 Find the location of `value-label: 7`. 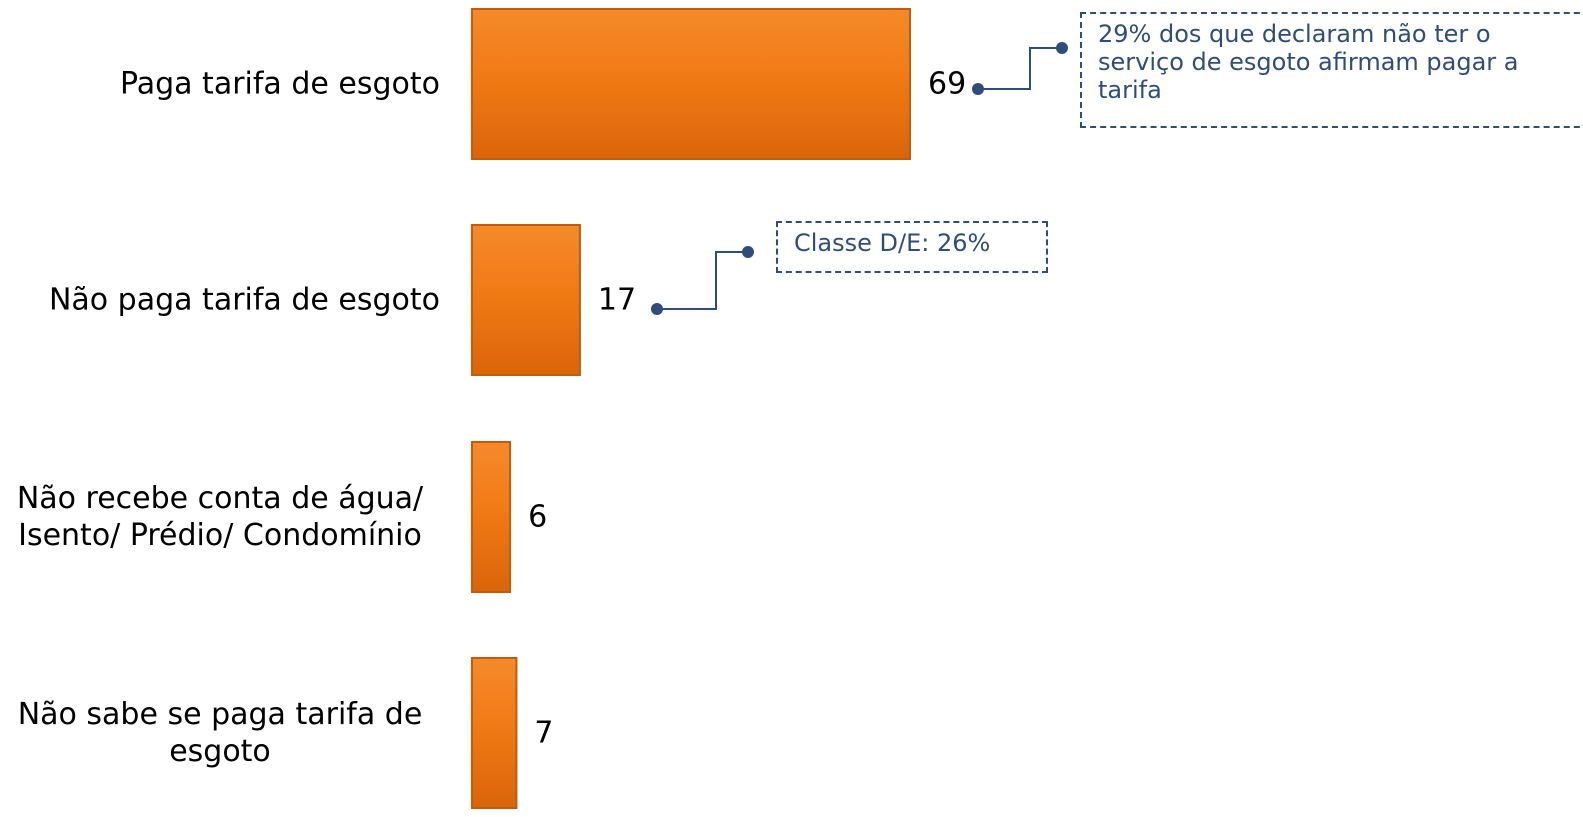

value-label: 7 is located at coordinates (544, 733).